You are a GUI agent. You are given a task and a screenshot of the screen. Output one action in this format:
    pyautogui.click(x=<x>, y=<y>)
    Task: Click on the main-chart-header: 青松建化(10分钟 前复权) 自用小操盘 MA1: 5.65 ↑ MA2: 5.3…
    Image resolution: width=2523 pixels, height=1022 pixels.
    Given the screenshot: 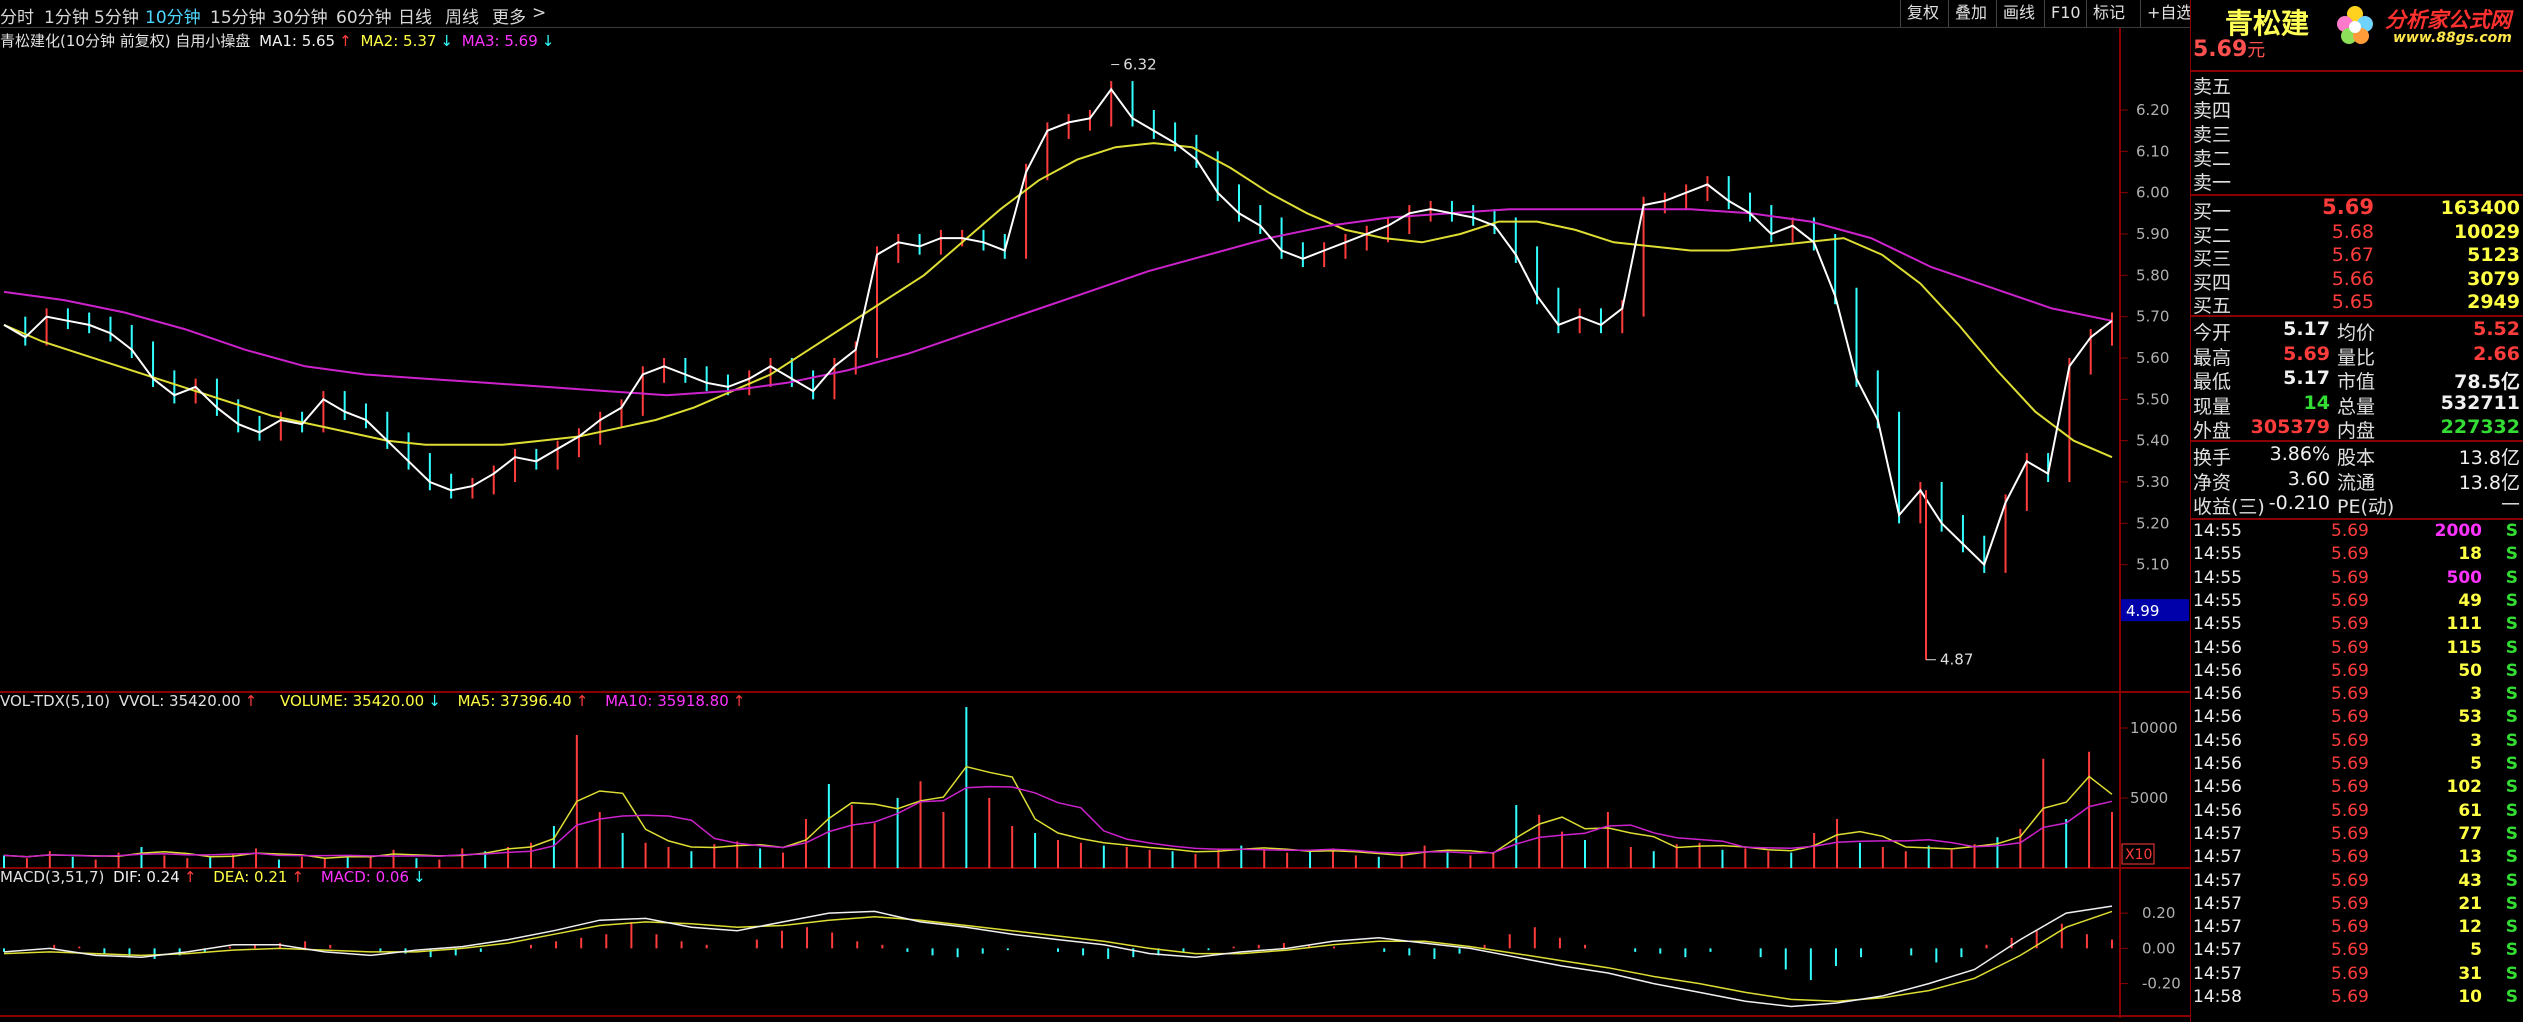 What is the action you would take?
    pyautogui.click(x=279, y=40)
    